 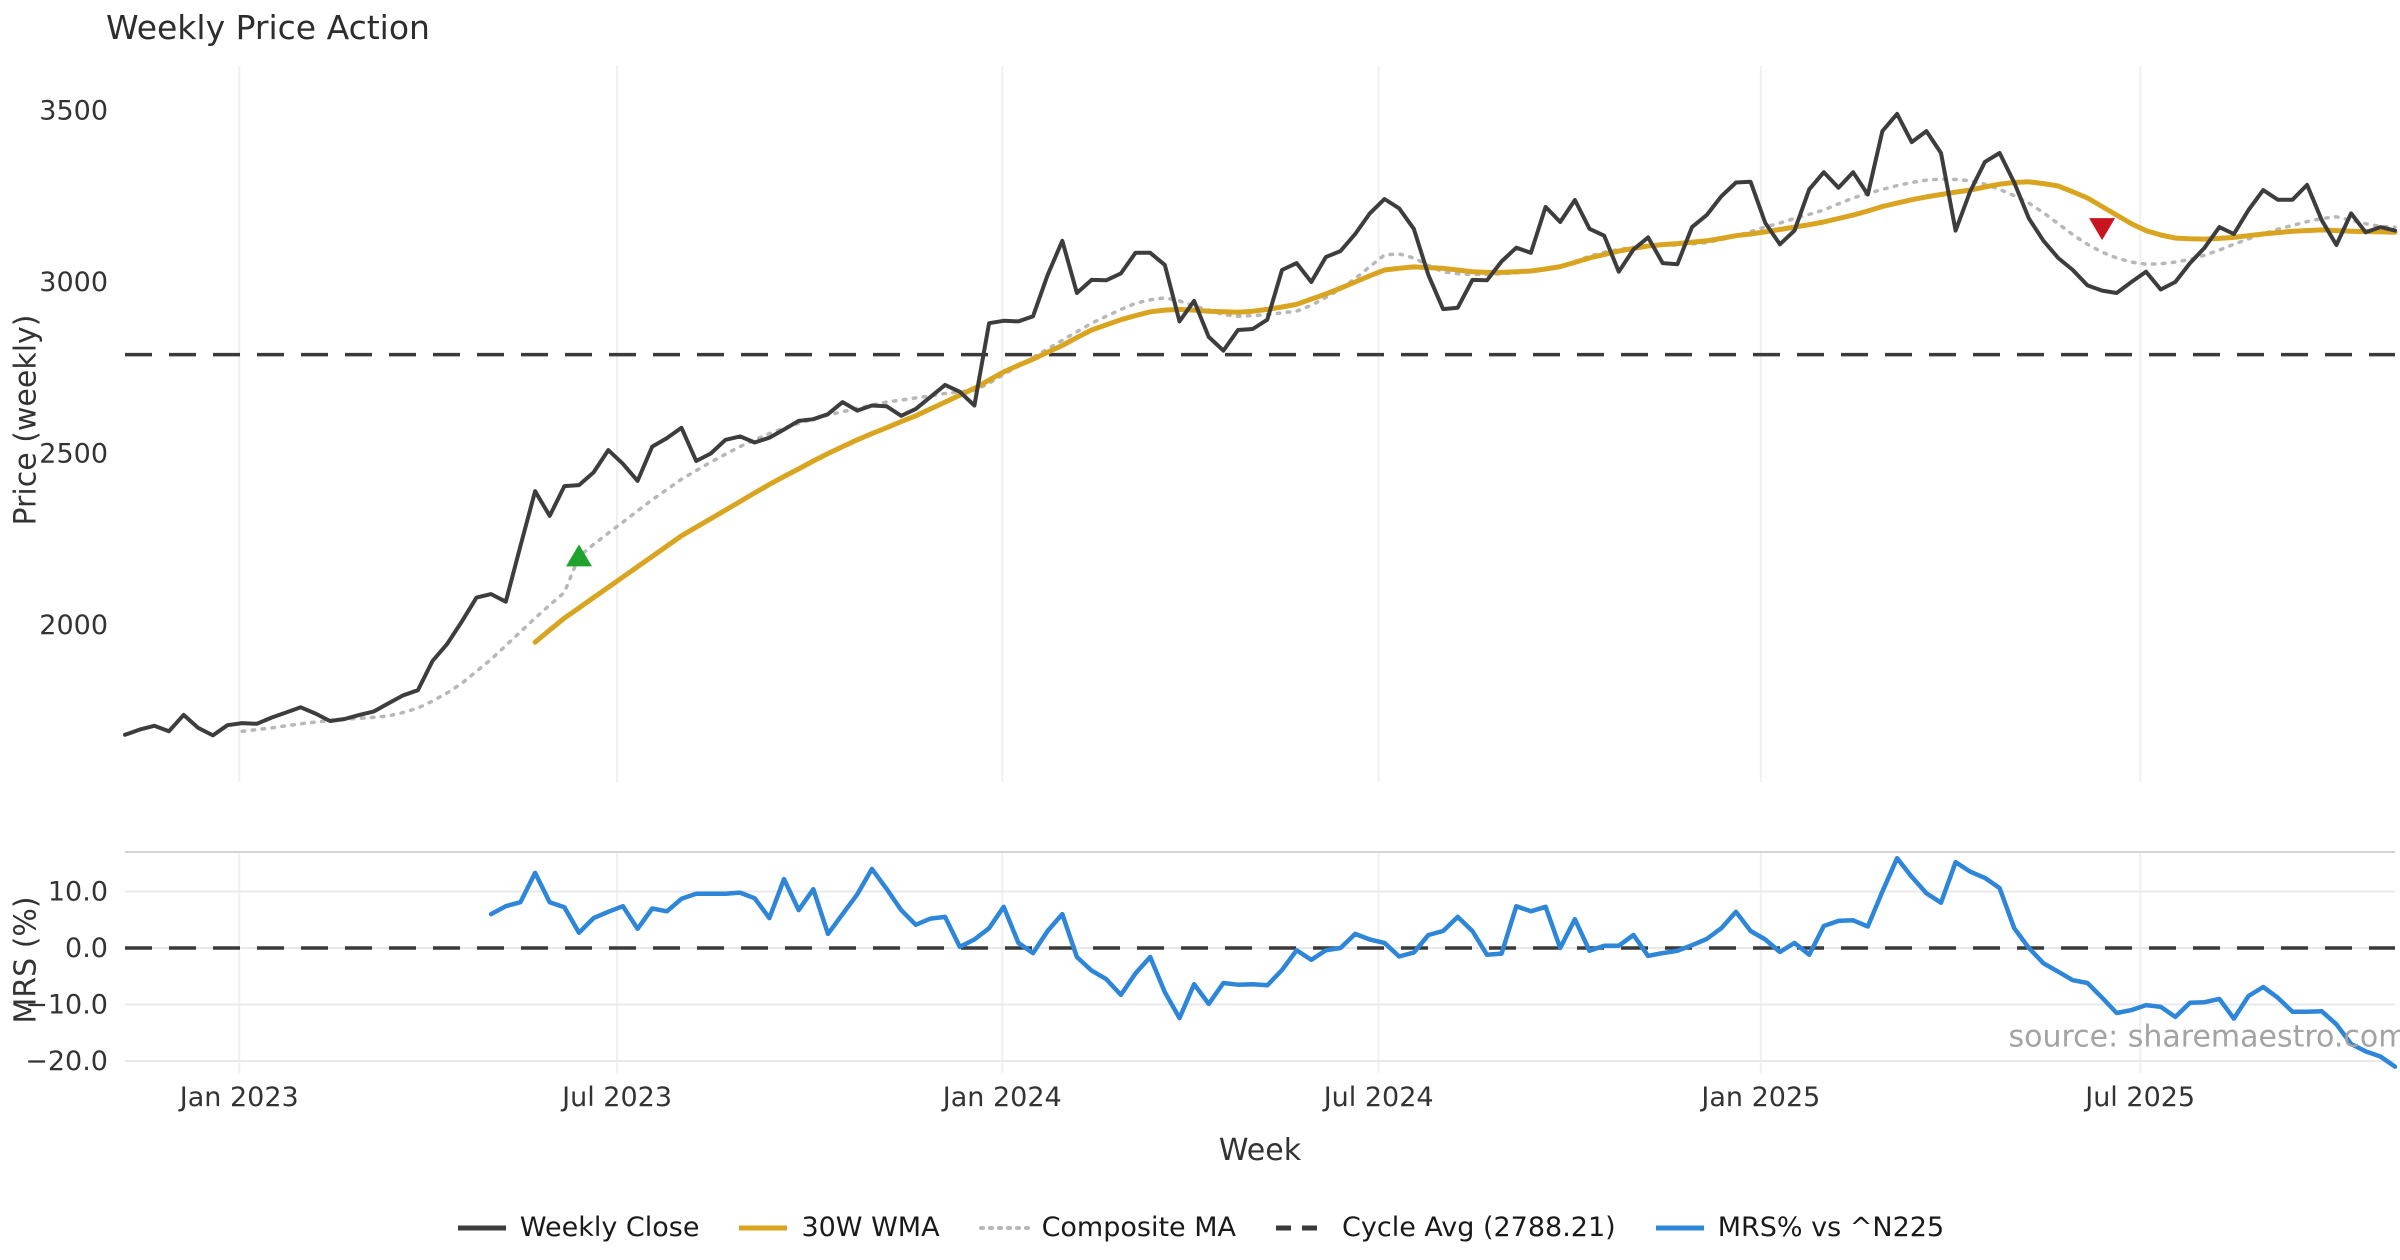 I want to click on mrs-swatch-icon, so click(x=1679, y=1227).